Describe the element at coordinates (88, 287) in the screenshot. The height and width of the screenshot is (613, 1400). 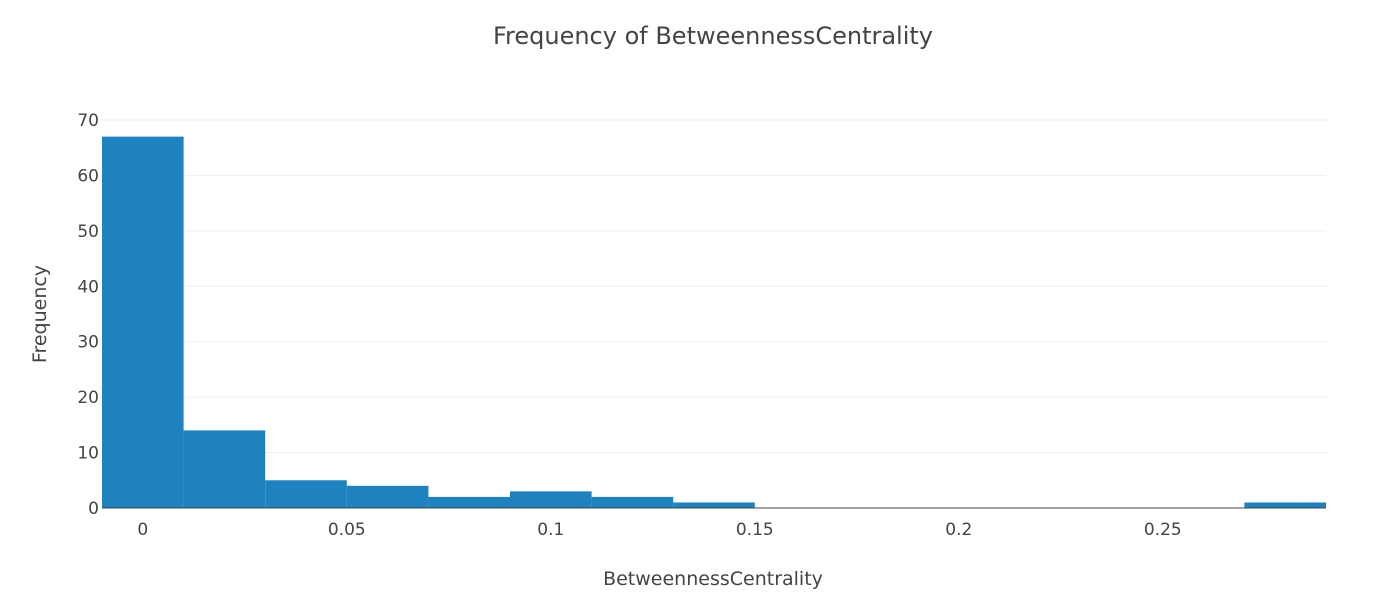
I see `y-tick-label: 40` at that location.